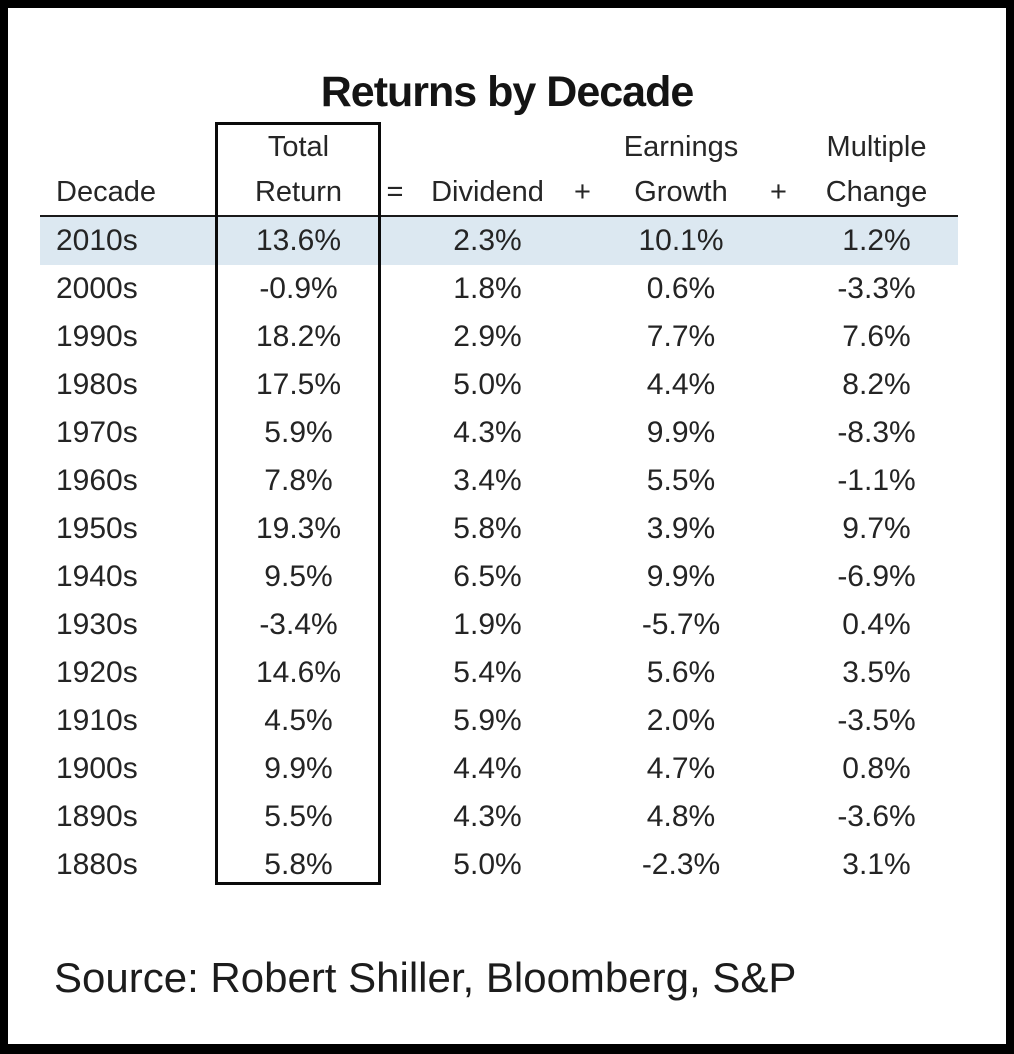  Describe the element at coordinates (298, 336) in the screenshot. I see `cell-total-return: 18.2%` at that location.